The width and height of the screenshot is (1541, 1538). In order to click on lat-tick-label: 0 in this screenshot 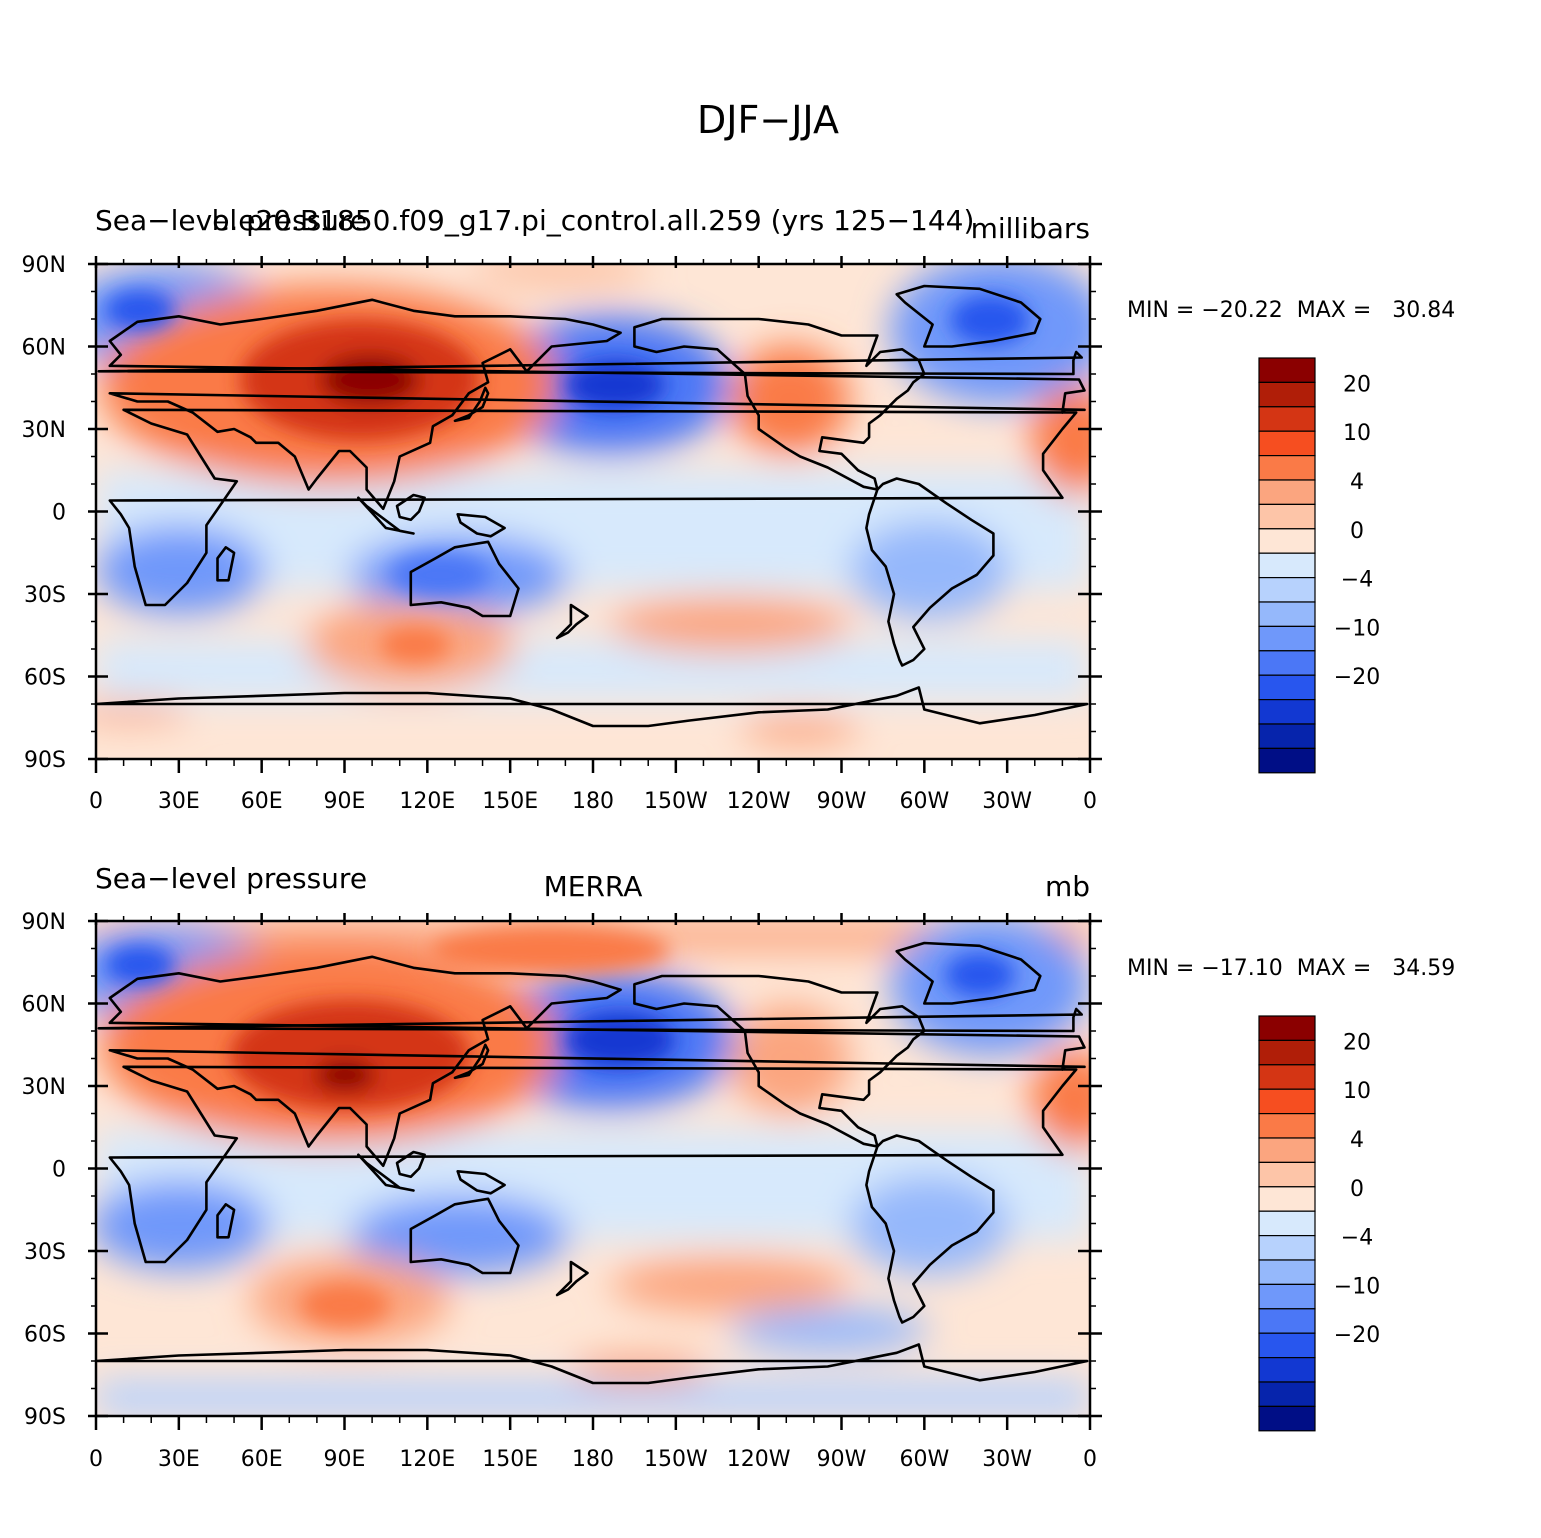, I will do `click(59, 1170)`.